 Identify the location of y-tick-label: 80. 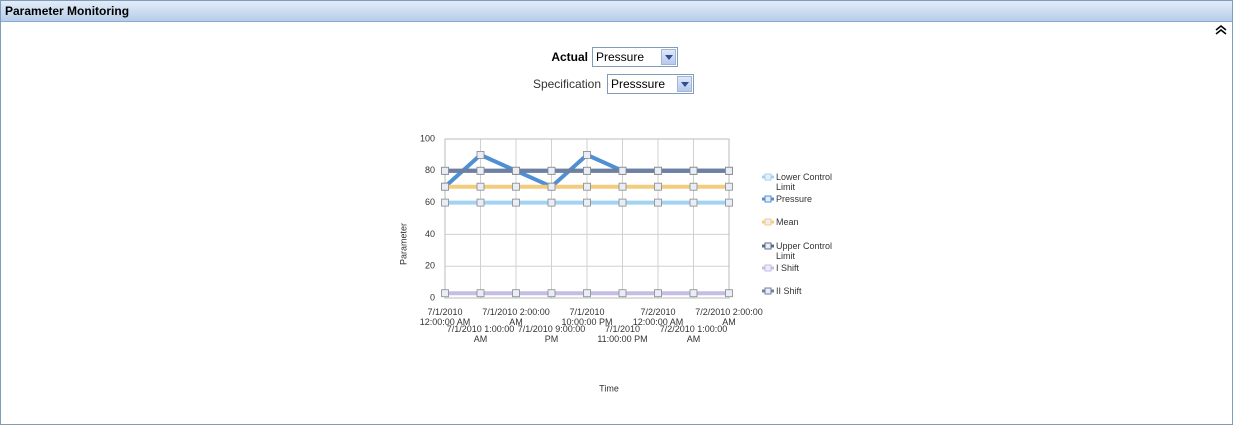
(430, 170).